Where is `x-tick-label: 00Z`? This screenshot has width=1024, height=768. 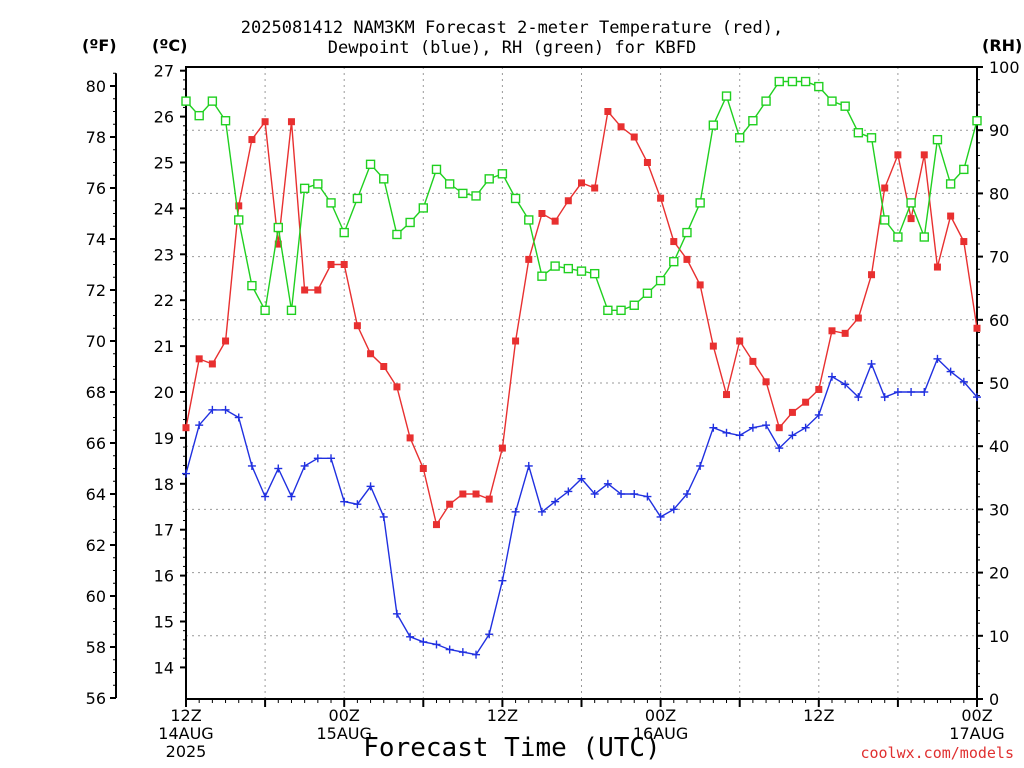 x-tick-label: 00Z is located at coordinates (344, 715).